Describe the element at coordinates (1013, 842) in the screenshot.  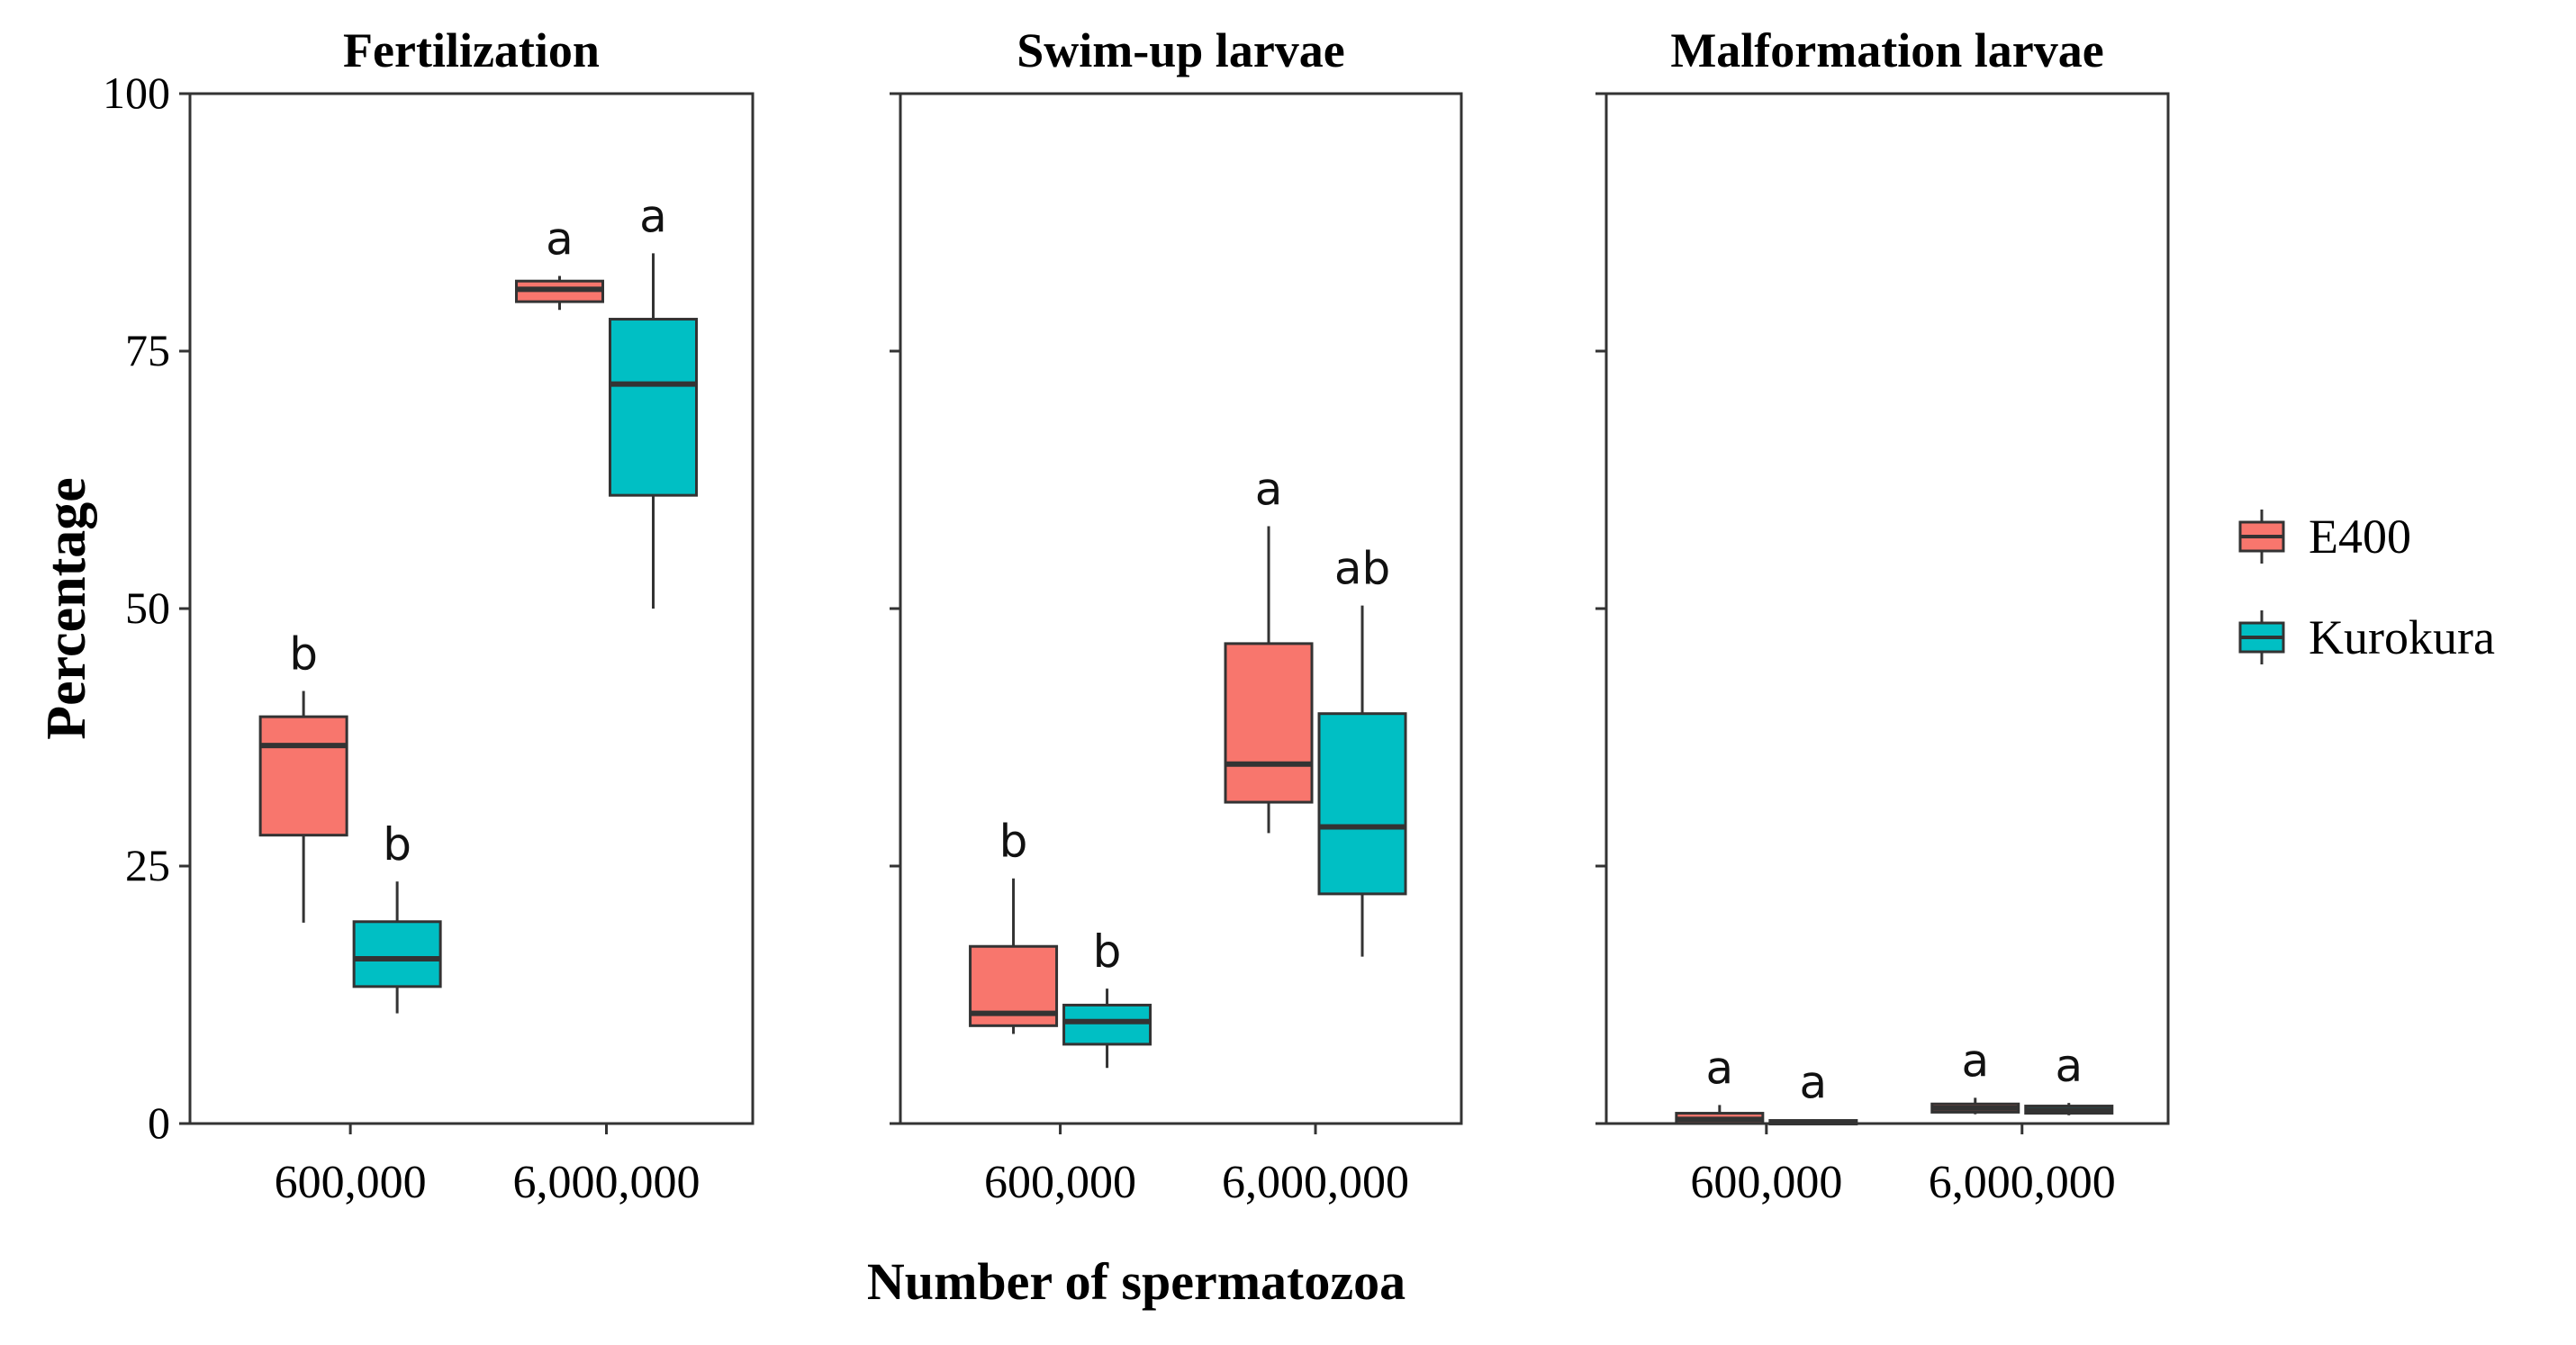
I see `box-2-e400-1-sig-label: b` at that location.